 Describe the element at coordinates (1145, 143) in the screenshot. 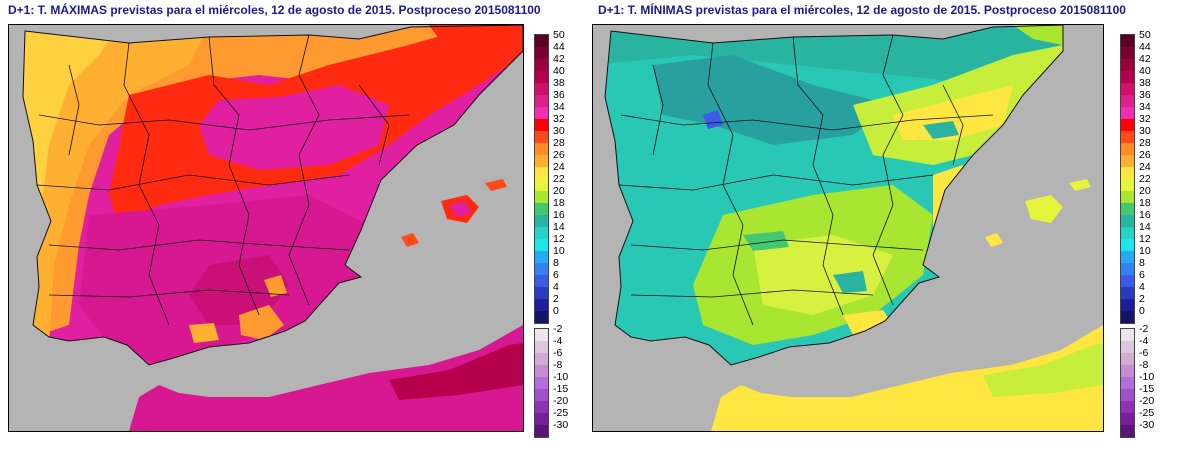

I see `scale-label: 28` at that location.